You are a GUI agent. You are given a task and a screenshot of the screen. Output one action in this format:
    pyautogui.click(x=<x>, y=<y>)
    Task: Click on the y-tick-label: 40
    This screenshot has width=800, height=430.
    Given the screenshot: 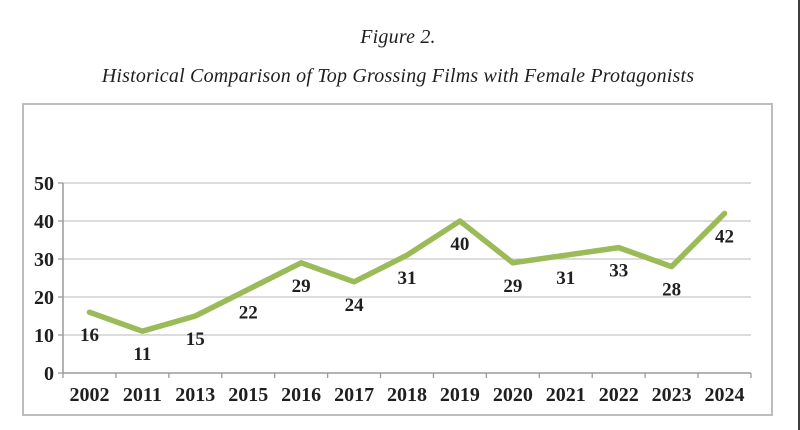 What is the action you would take?
    pyautogui.click(x=44, y=222)
    